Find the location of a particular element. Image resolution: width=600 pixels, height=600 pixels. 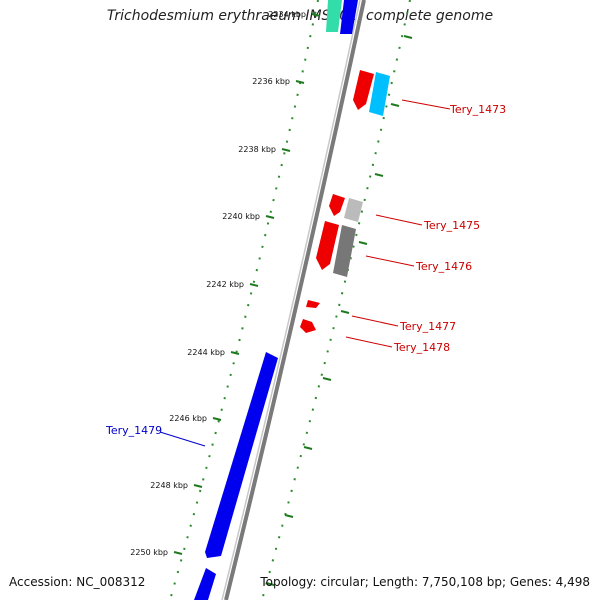

tick-label: 2248 kbp is located at coordinates (169, 485).